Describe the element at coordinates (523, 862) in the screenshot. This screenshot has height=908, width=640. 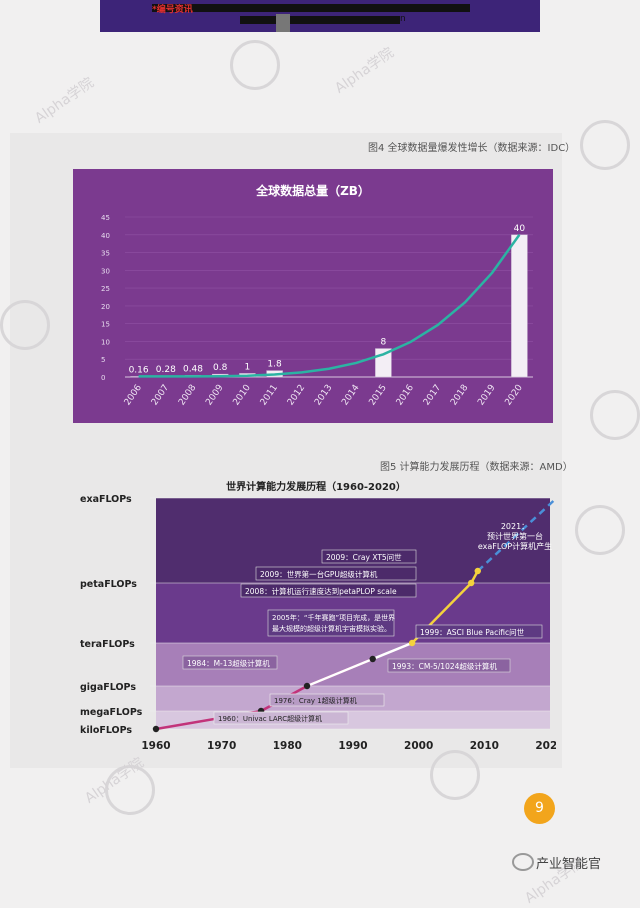
I see `wechat-icon` at that location.